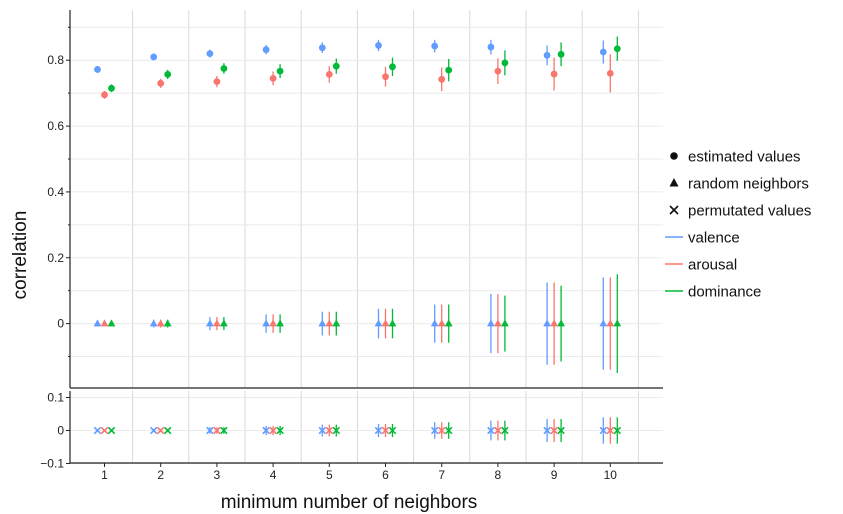 This screenshot has height=514, width=843. What do you see at coordinates (554, 475) in the screenshot?
I see `x-tick-label: 9` at bounding box center [554, 475].